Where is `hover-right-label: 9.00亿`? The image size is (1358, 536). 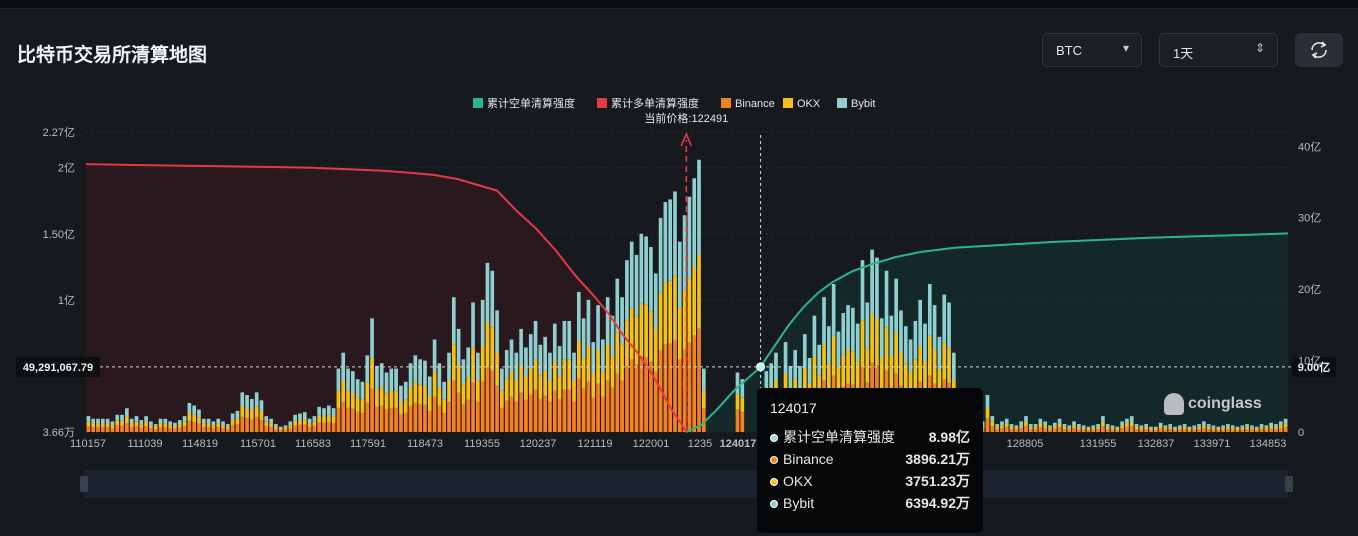 hover-right-label: 9.00亿 is located at coordinates (1314, 367).